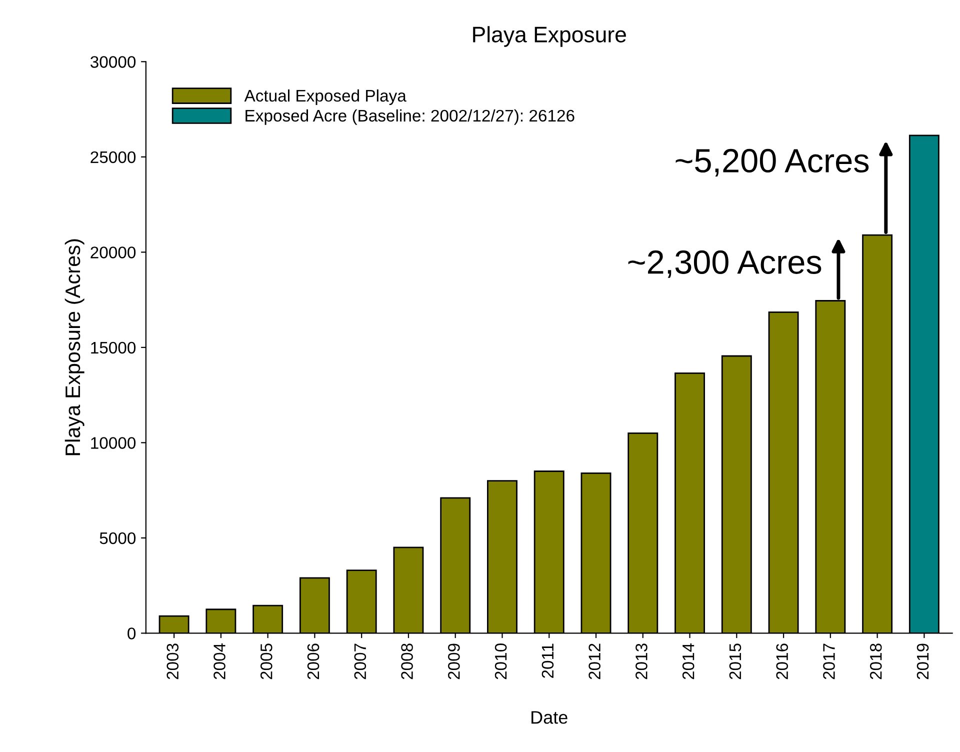 This screenshot has height=752, width=960. Describe the element at coordinates (113, 62) in the screenshot. I see `y-tick-label: 30000` at that location.